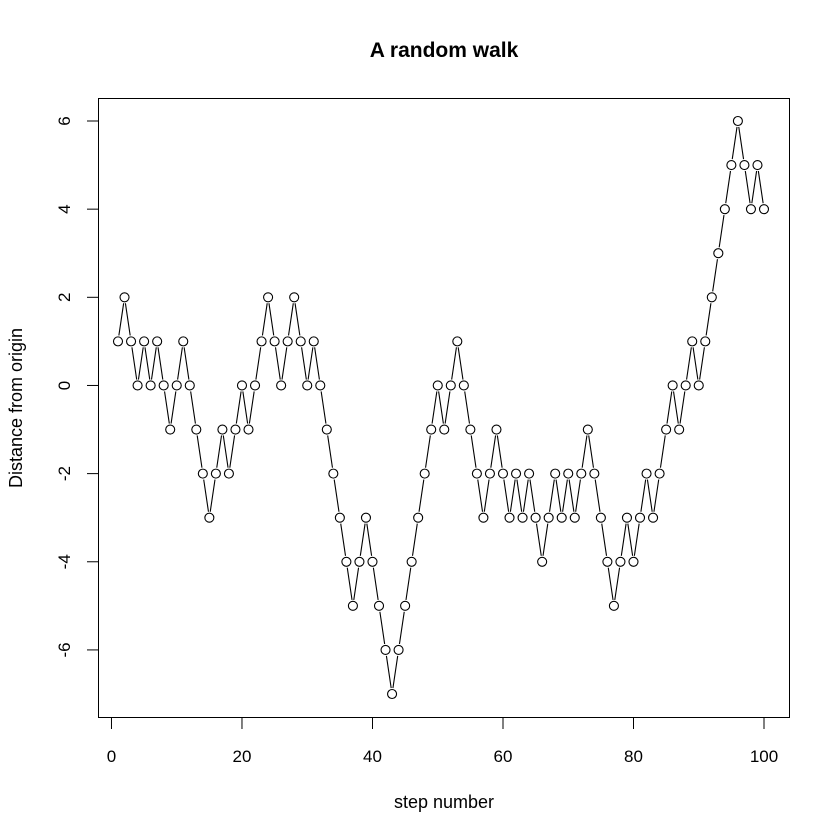 Image resolution: width=840 pixels, height=840 pixels. What do you see at coordinates (444, 50) in the screenshot?
I see `chart-title: A random walk` at bounding box center [444, 50].